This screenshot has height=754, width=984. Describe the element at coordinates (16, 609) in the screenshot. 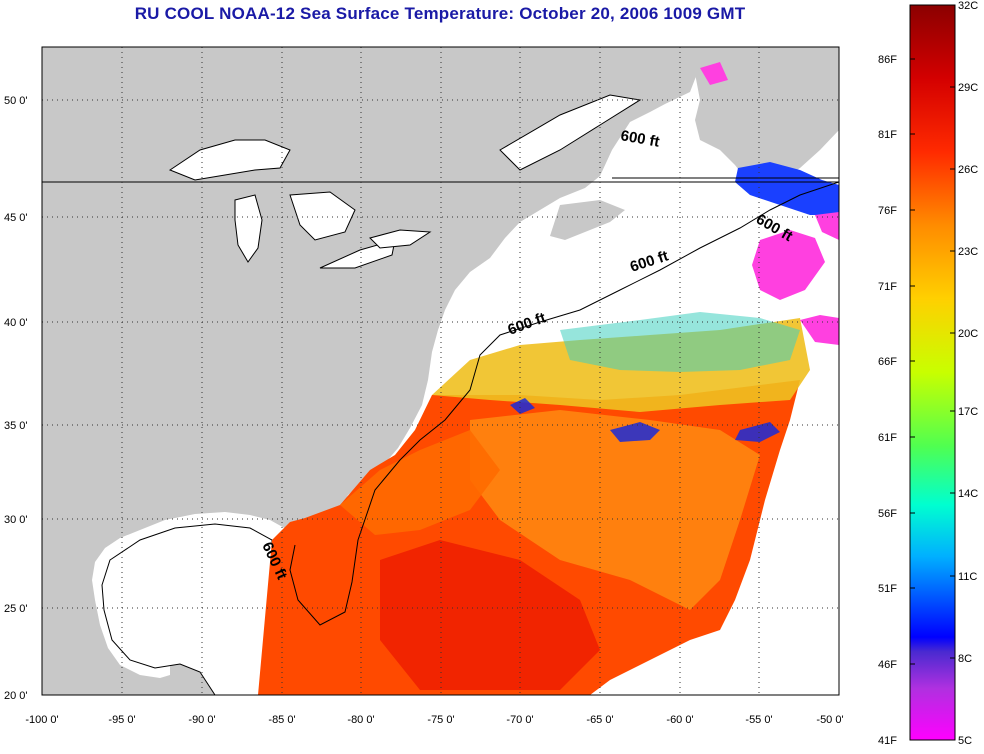

I see `lat-tick-label: 25 0'` at that location.